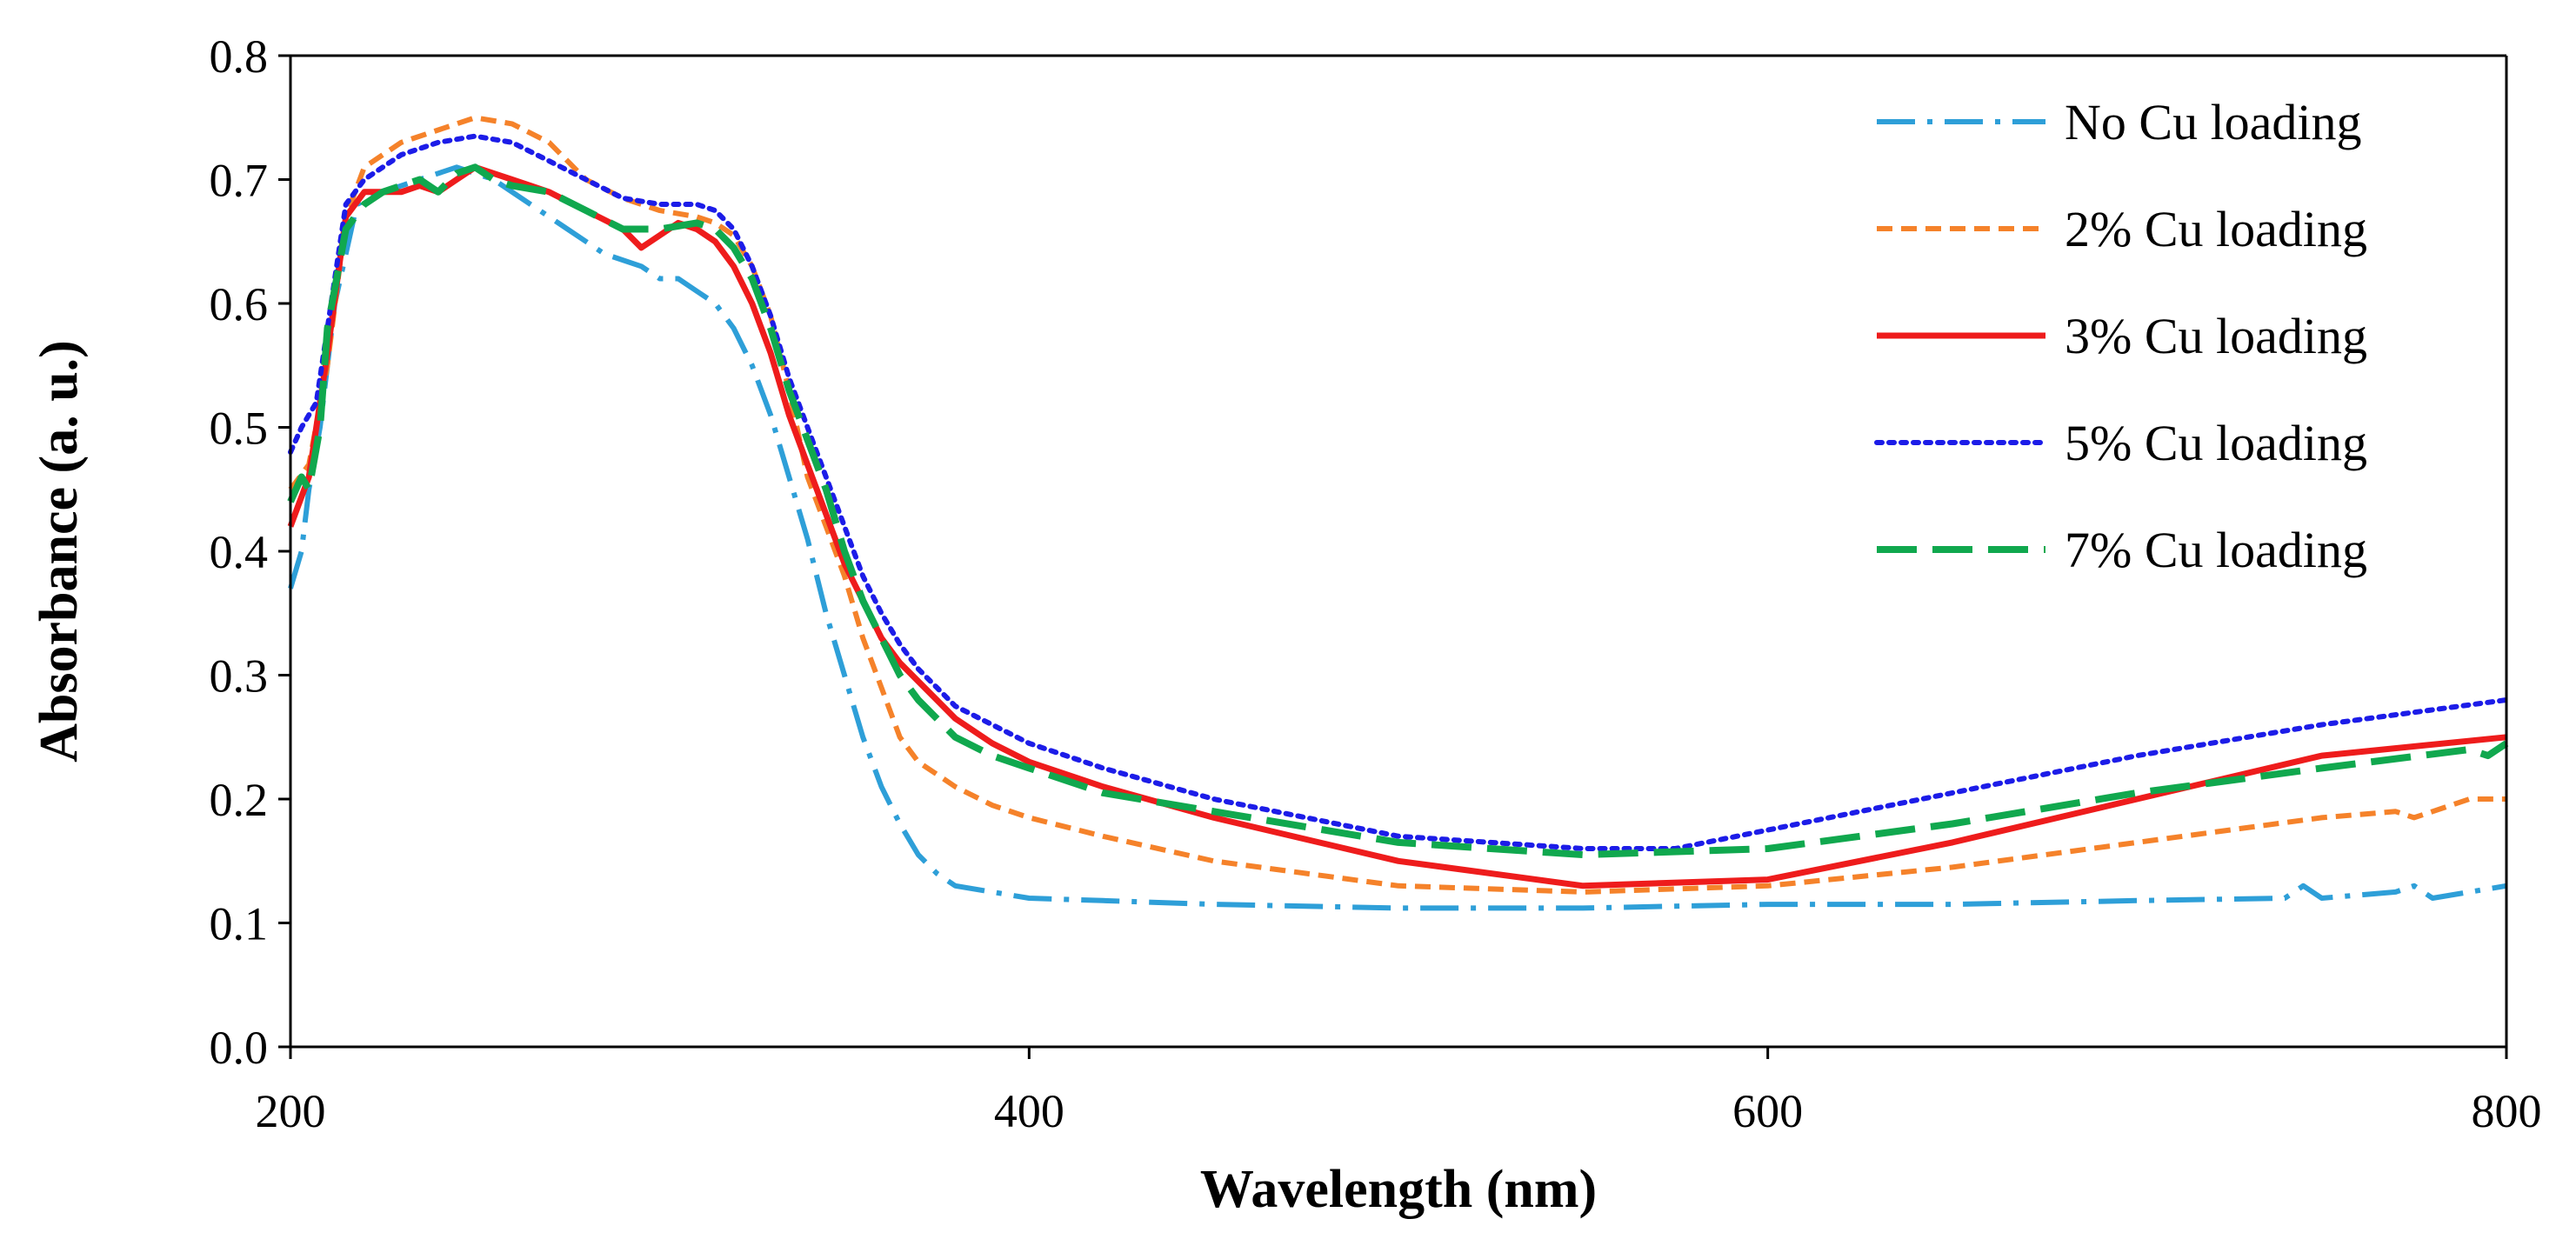 This screenshot has width=2576, height=1259. I want to click on y-tick-label: 0.7, so click(239, 181).